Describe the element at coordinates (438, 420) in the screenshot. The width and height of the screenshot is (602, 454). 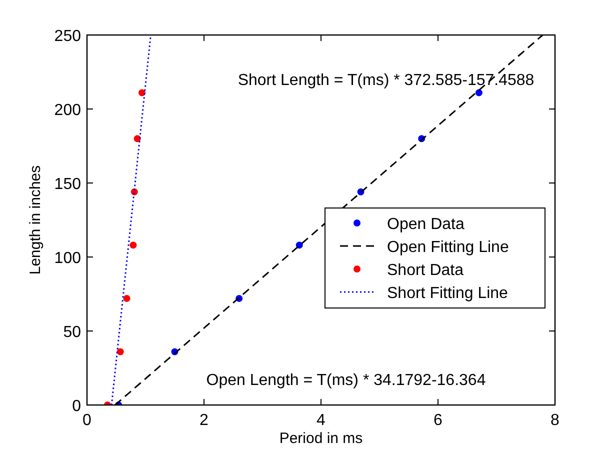
I see `x-tick-label: 6` at that location.